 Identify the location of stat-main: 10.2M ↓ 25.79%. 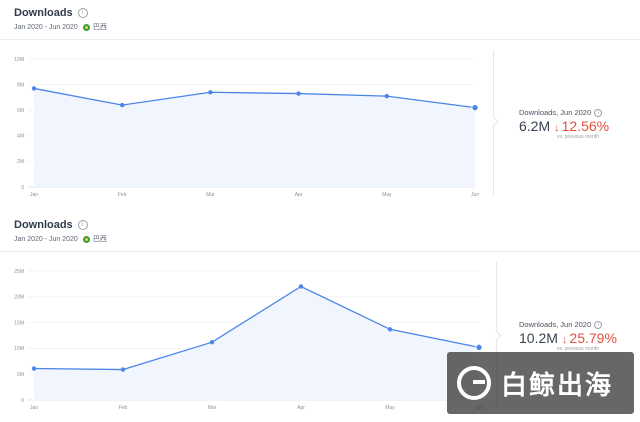
(568, 338).